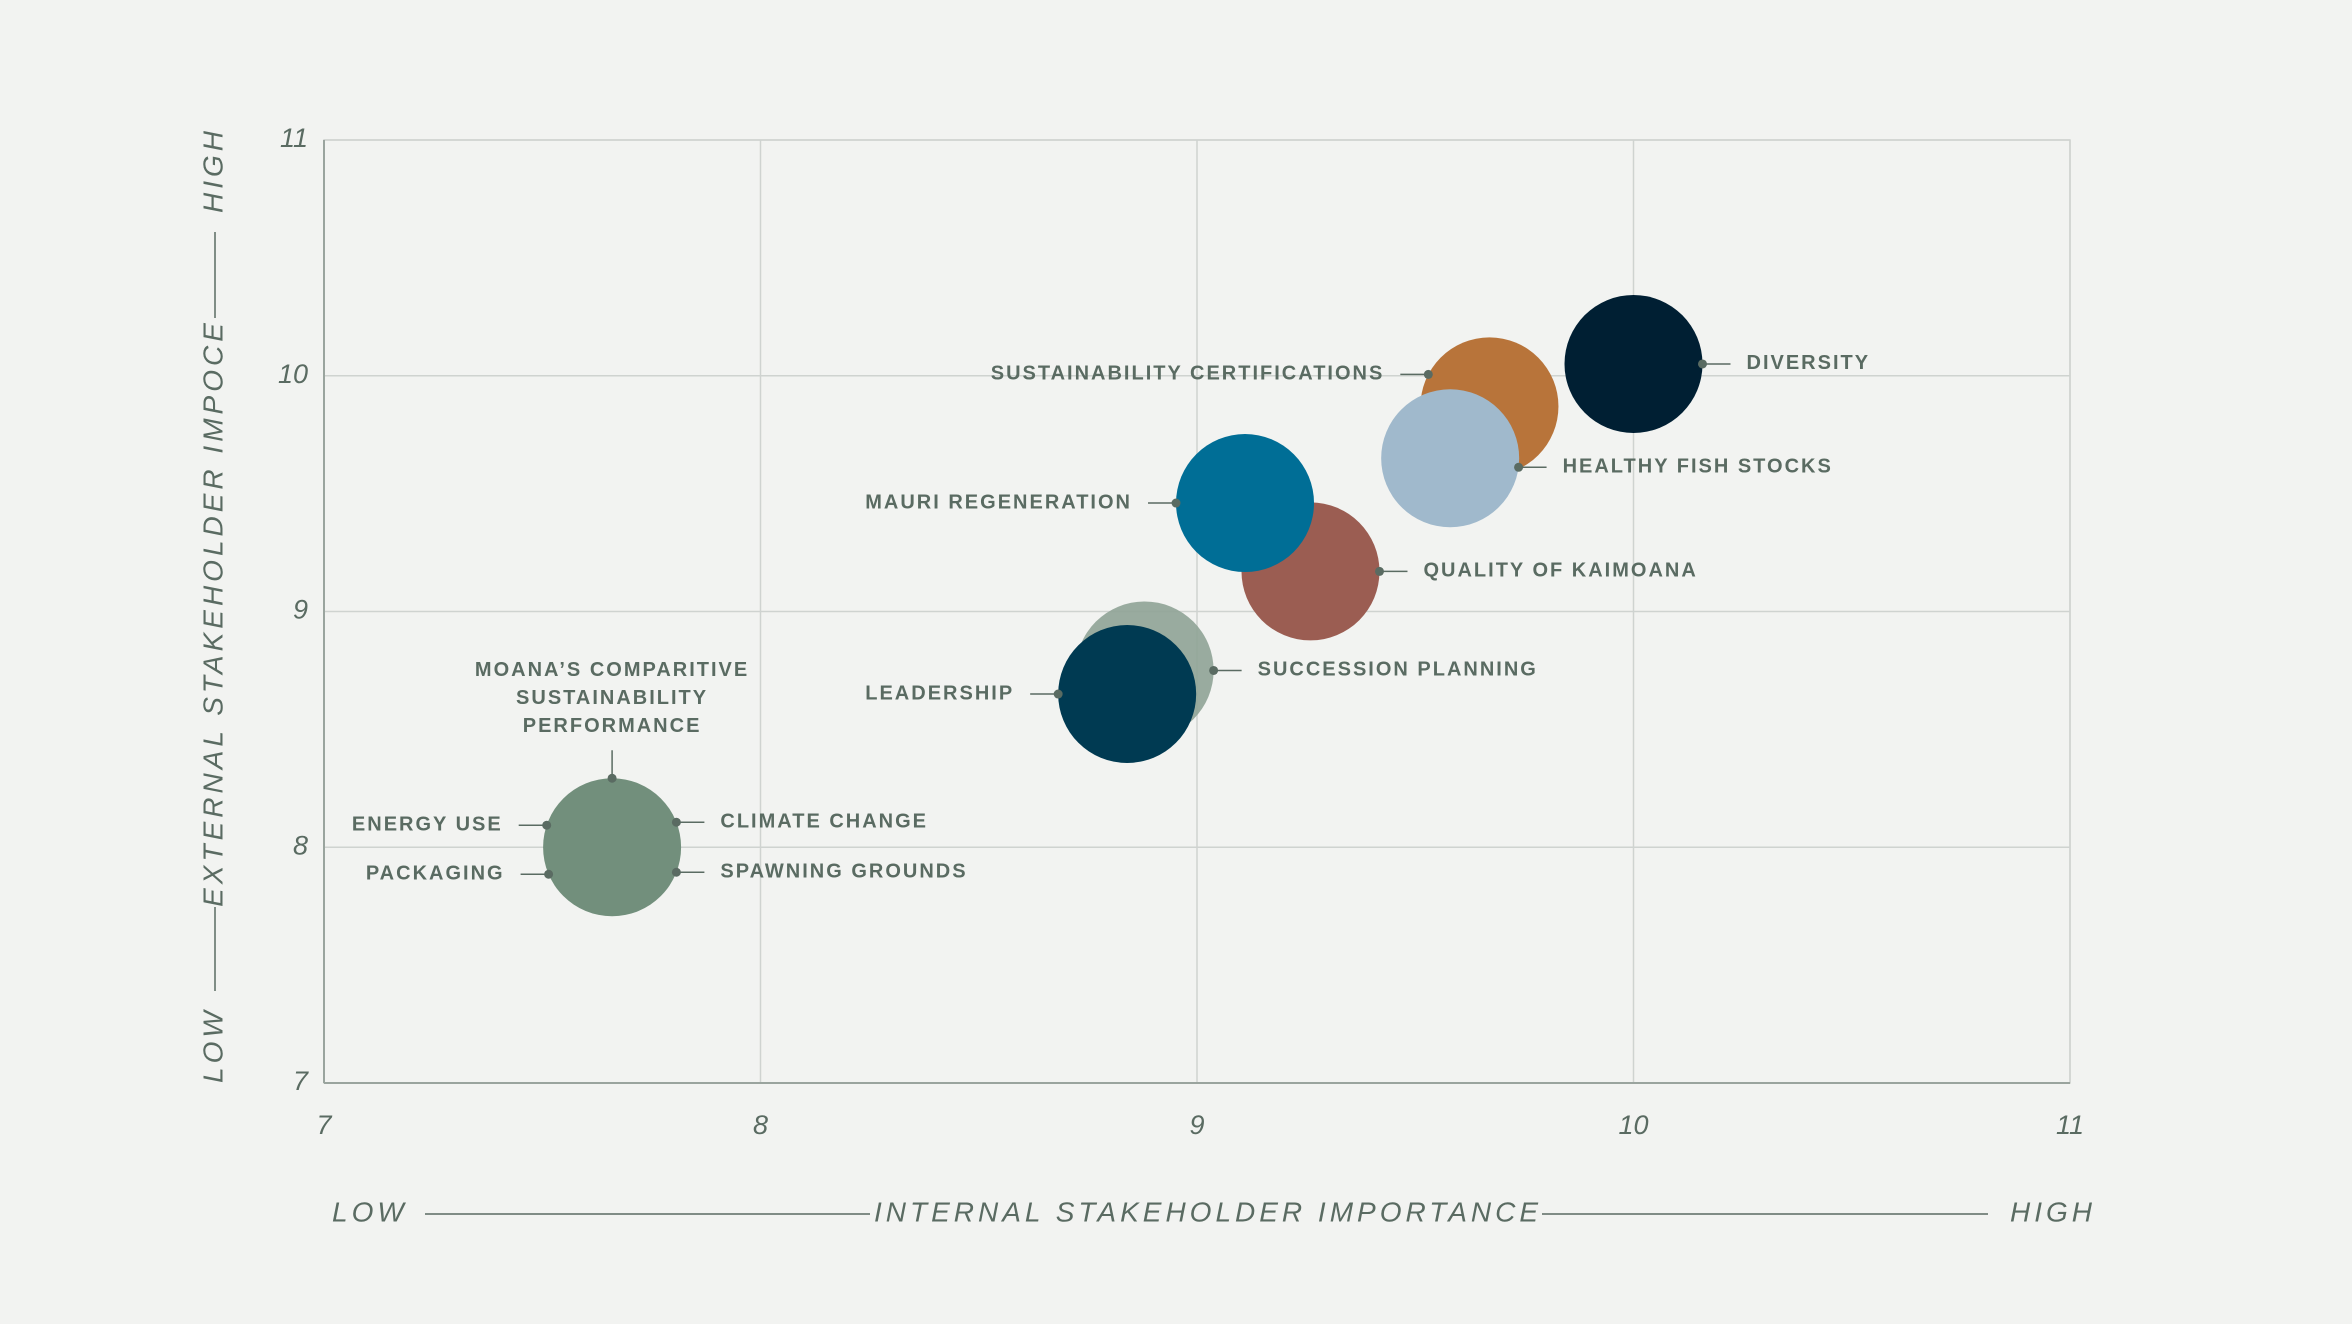 The image size is (2352, 1324). I want to click on y-axis-title-group: LOW EXTERNAL STAKEHOLDER IMPOCE HIGH, so click(212, 605).